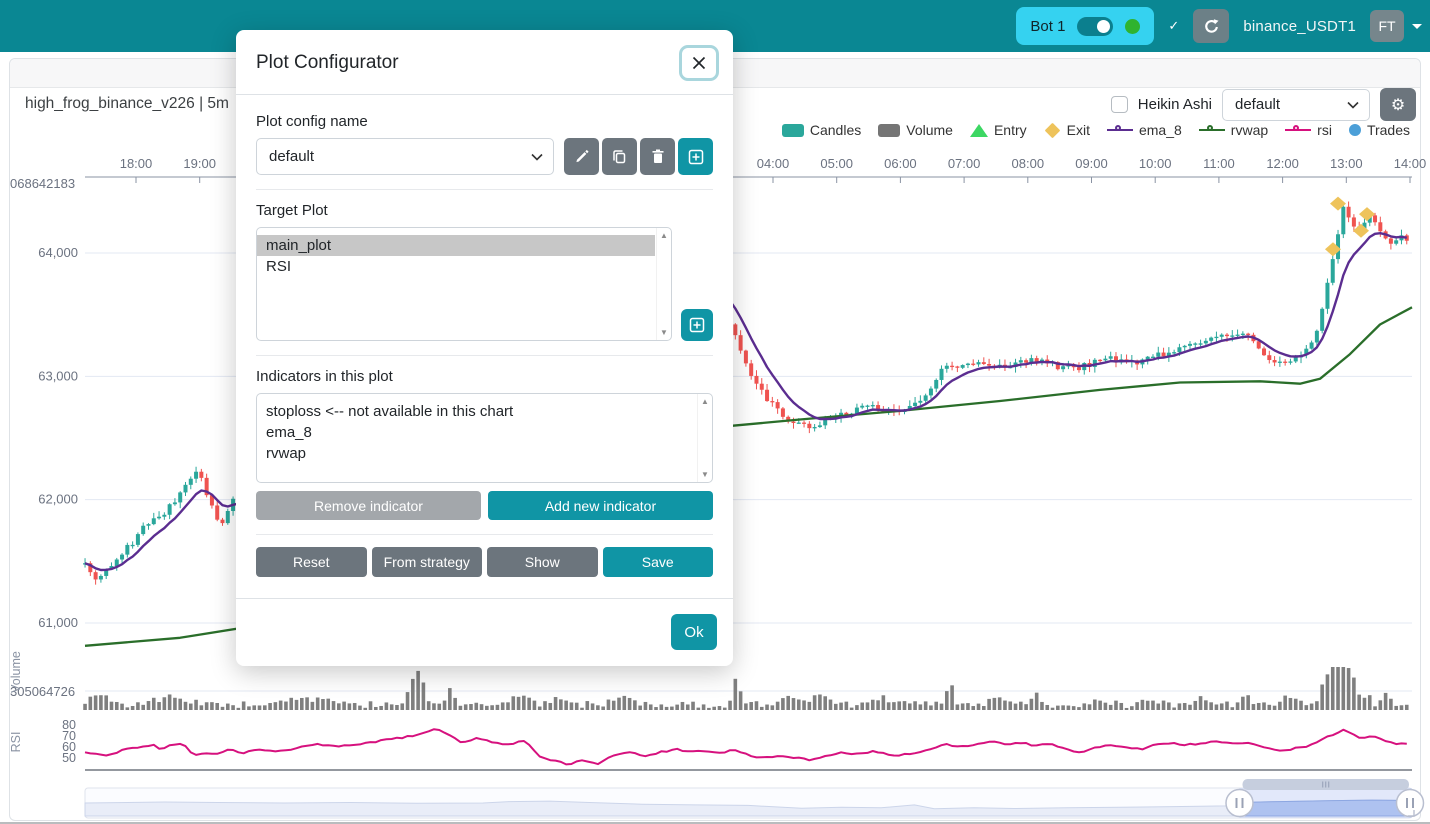 The image size is (1430, 824). I want to click on svg-text: 18:00, so click(136, 163).